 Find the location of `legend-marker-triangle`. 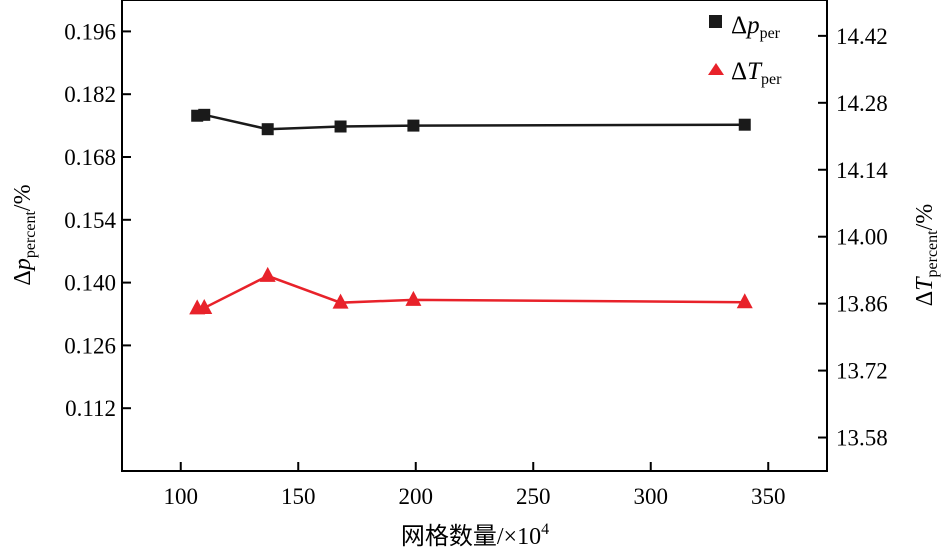

legend-marker-triangle is located at coordinates (716, 69).